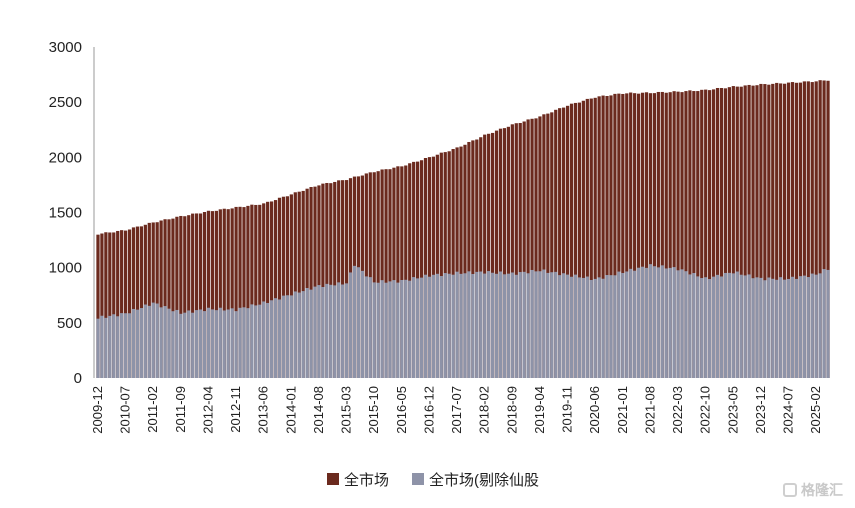  What do you see at coordinates (594, 410) in the screenshot?
I see `x-tick-label: 2020-06` at bounding box center [594, 410].